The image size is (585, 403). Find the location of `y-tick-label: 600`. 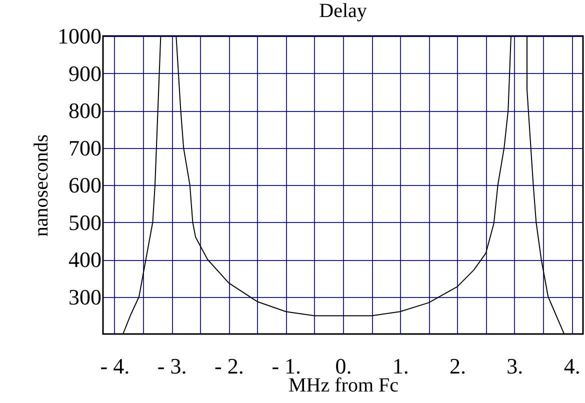

y-tick-label: 600 is located at coordinates (85, 185).